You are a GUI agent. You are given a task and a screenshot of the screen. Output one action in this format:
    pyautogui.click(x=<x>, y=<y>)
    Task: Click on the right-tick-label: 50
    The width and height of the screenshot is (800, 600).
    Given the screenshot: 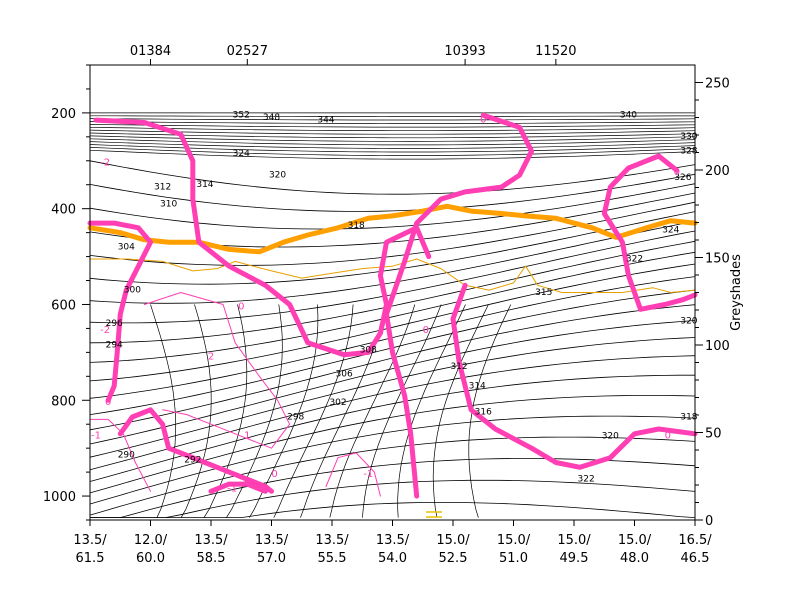 What is the action you would take?
    pyautogui.click(x=713, y=434)
    